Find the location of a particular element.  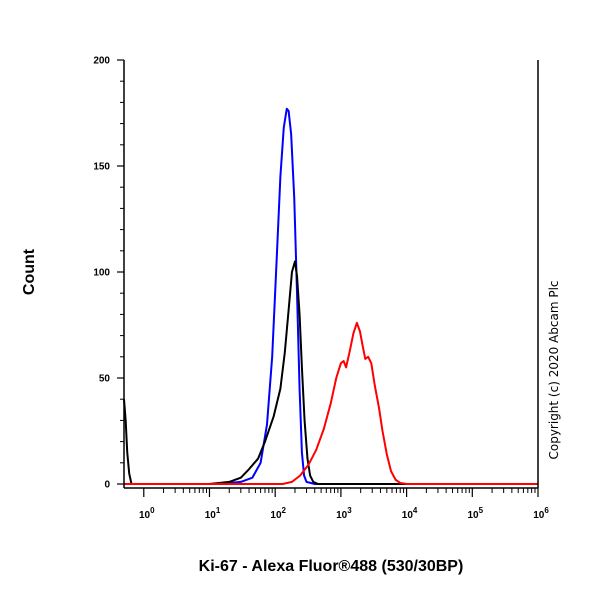

y-tick-label: 0 is located at coordinates (107, 485).